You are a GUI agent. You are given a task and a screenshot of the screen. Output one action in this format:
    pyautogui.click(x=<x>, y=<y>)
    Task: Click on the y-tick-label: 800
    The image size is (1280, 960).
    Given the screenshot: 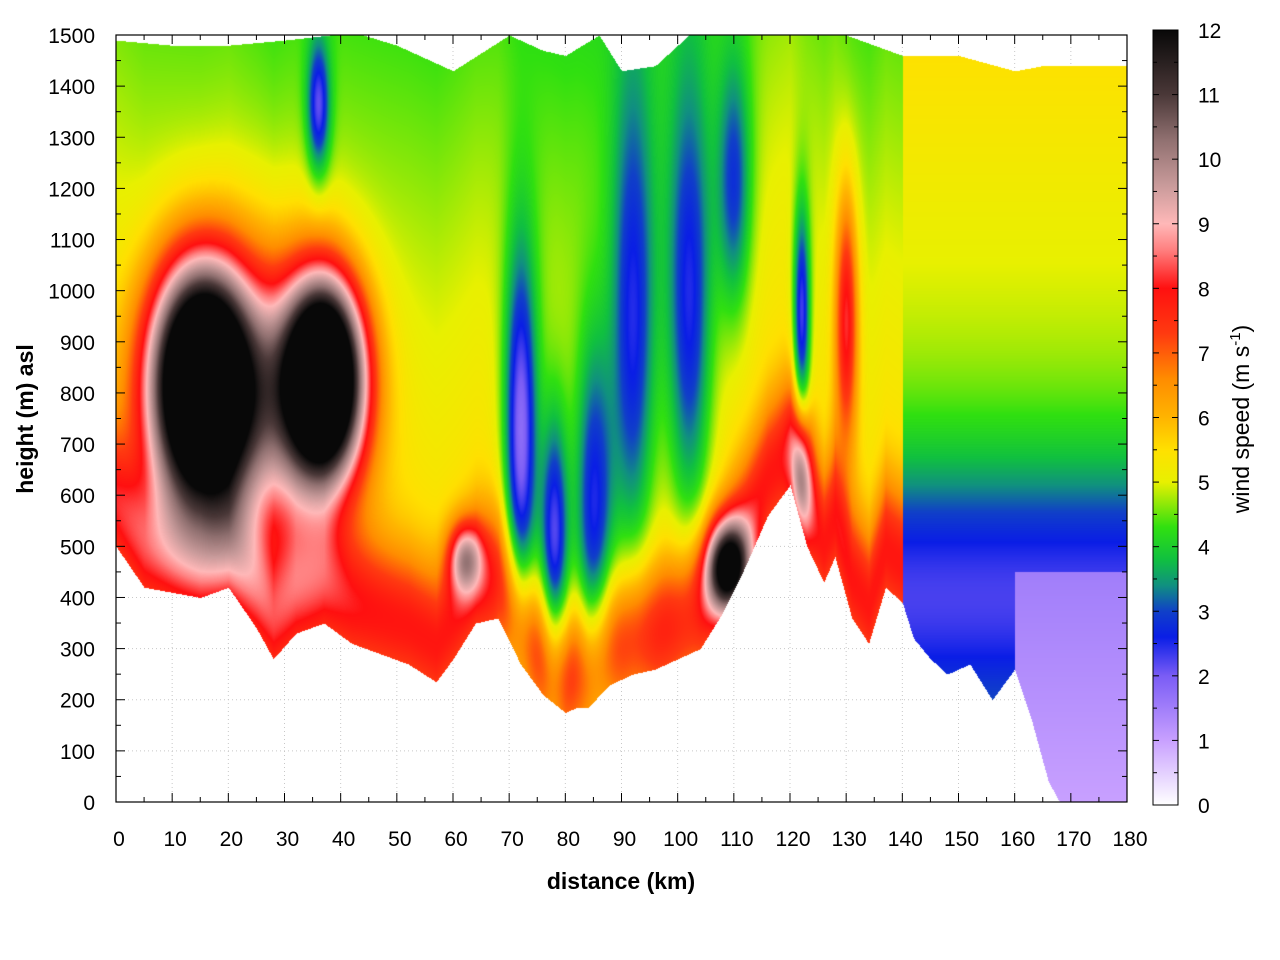 What is the action you would take?
    pyautogui.click(x=77, y=394)
    